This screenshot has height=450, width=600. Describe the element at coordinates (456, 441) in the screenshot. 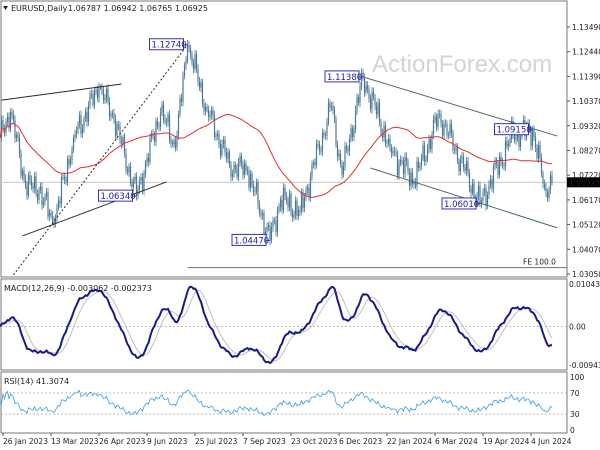

I see `x-tick-label: 6 Mar 2024` at that location.